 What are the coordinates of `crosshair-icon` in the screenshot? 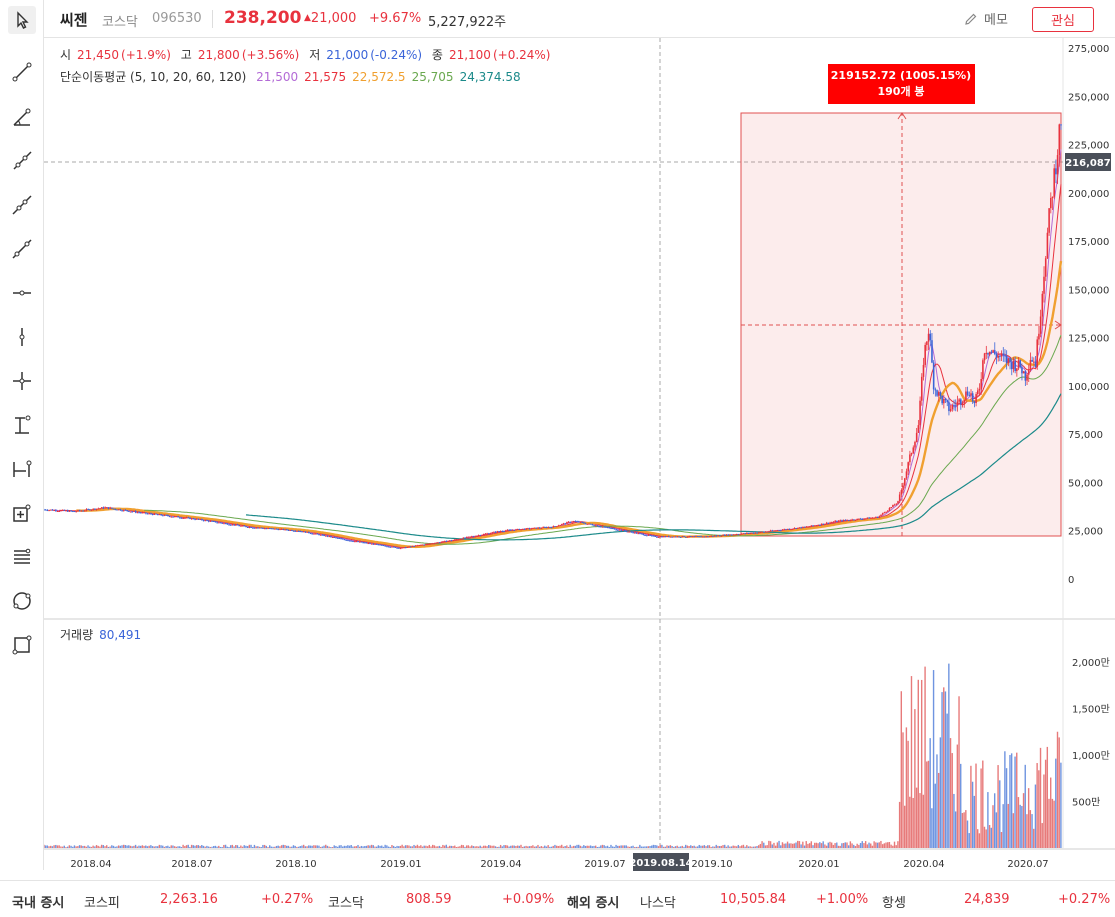 It's located at (22, 381).